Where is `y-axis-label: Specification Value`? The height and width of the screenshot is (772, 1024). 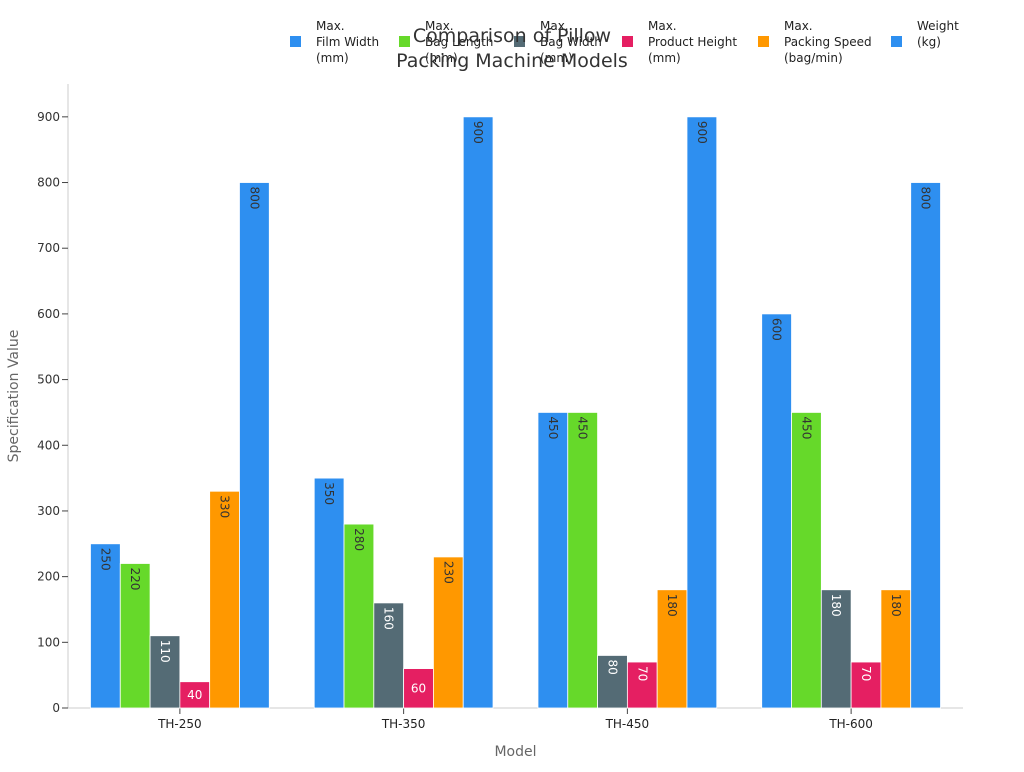
y-axis-label: Specification Value is located at coordinates (14, 396).